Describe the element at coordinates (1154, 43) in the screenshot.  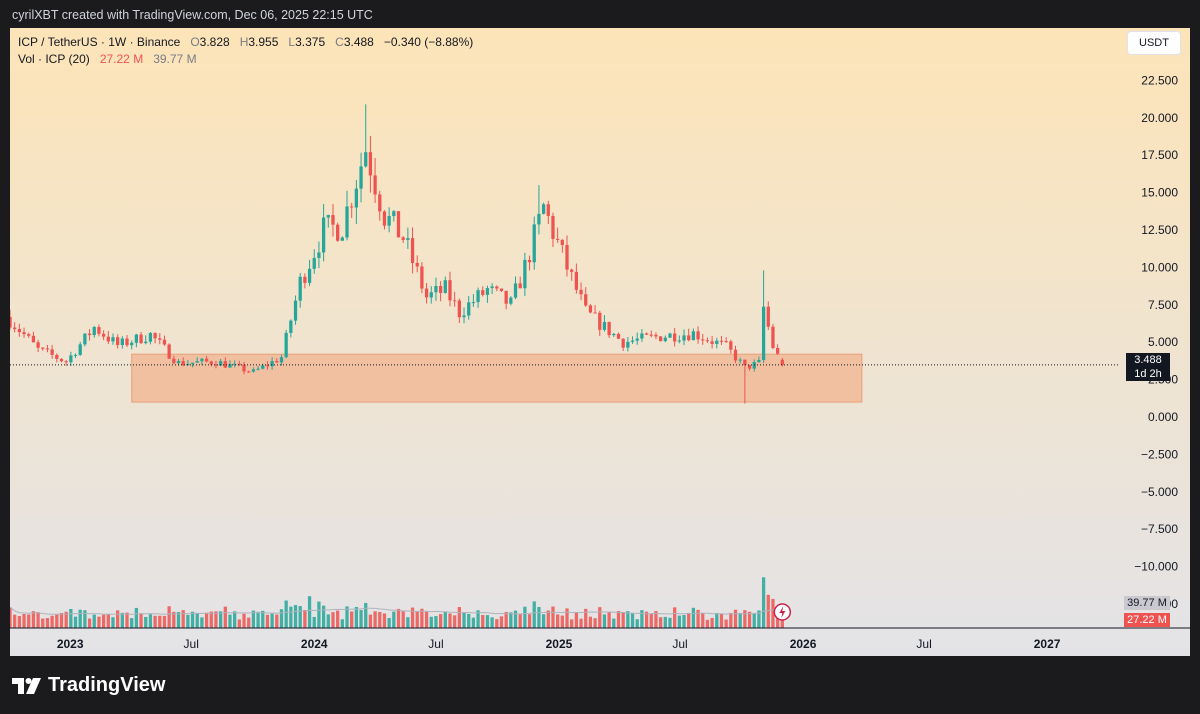
I see `currency-button: USDT` at that location.